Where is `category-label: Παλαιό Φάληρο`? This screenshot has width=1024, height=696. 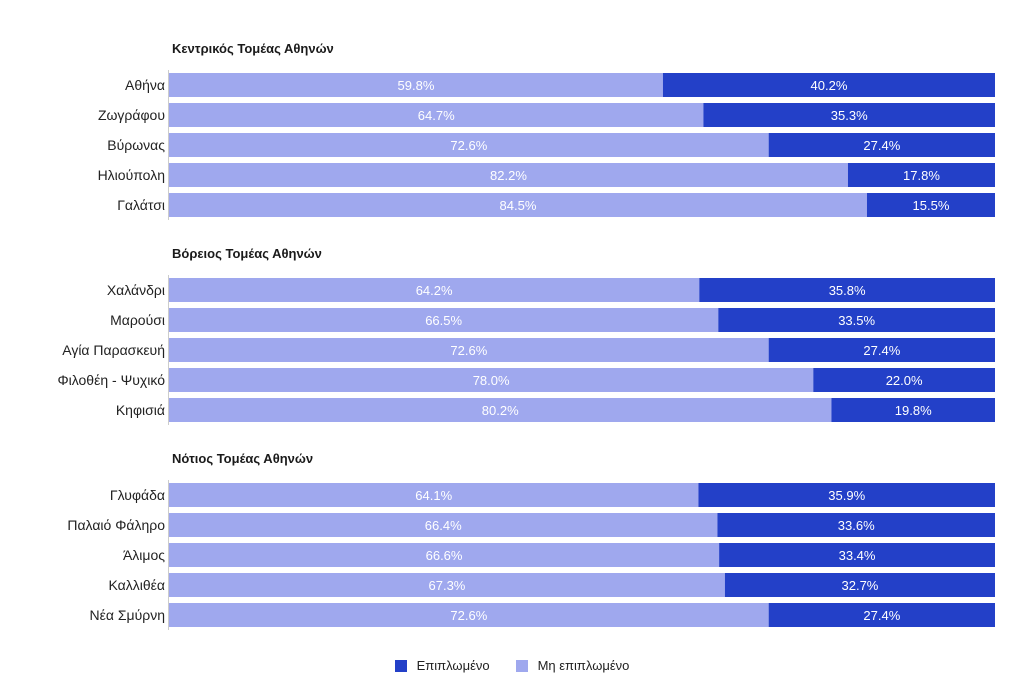 category-label: Παλαιό Φάληρο is located at coordinates (116, 525).